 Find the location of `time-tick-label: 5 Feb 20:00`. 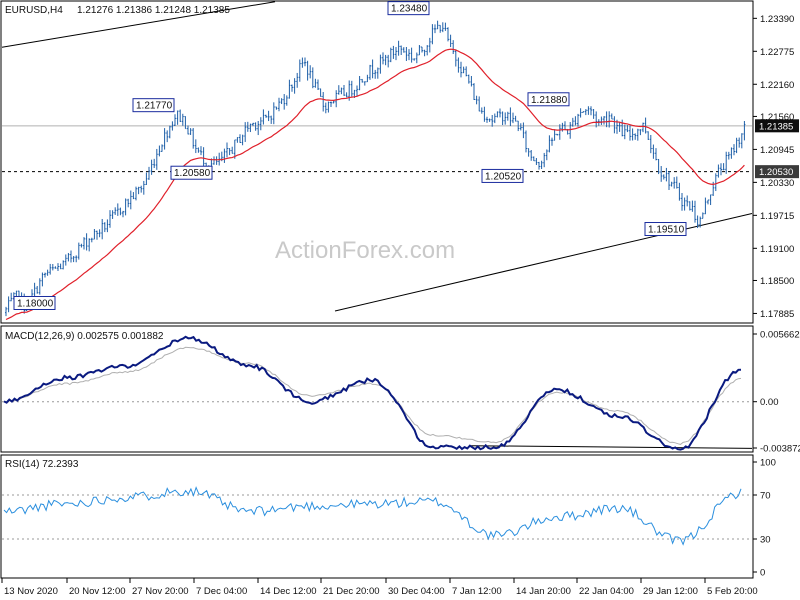

time-tick-label: 5 Feb 20:00 is located at coordinates (732, 591).